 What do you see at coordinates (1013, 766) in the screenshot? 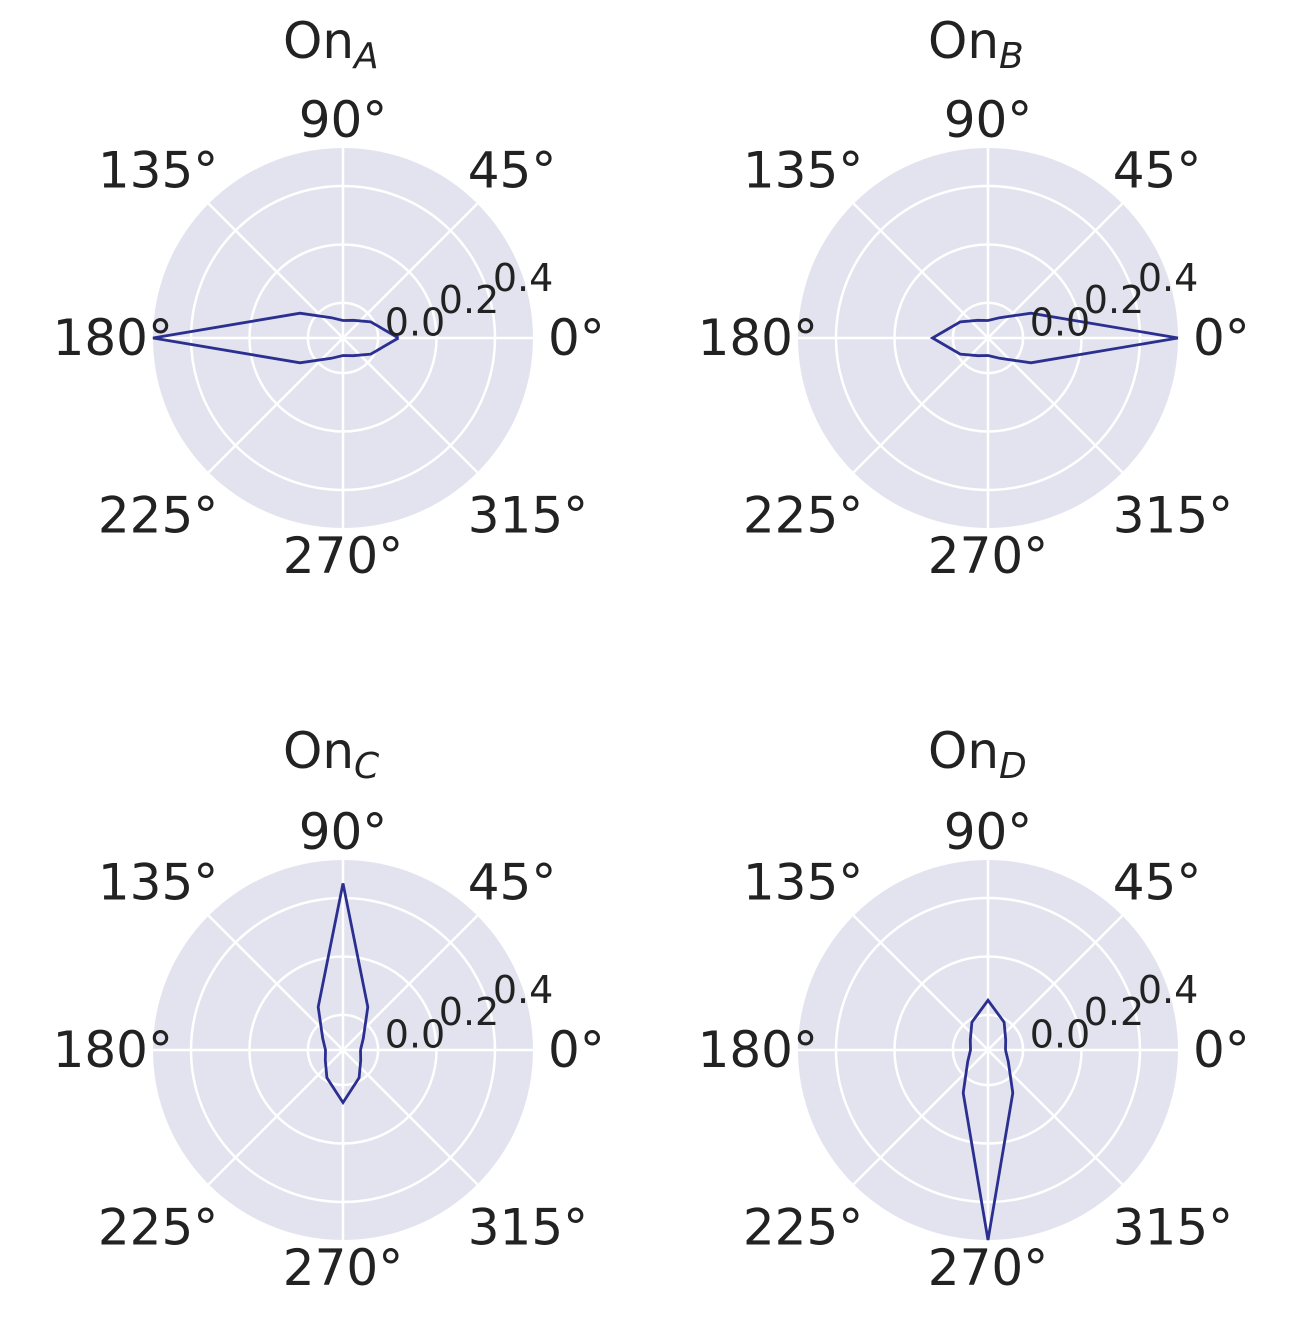
I see `chart-title-subscript: D` at bounding box center [1013, 766].